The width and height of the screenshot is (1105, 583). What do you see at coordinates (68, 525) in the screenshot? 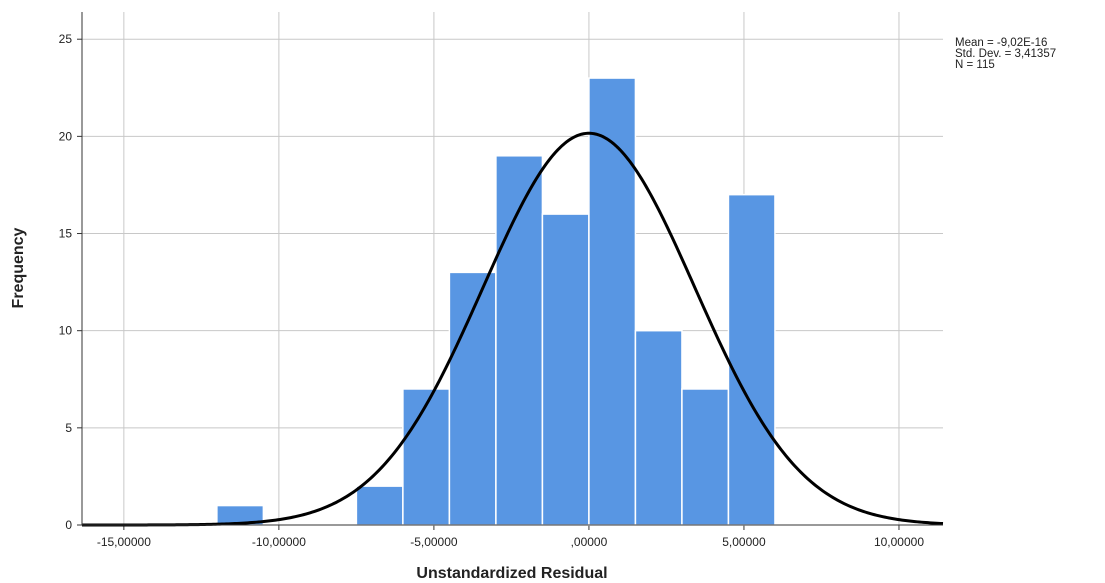
I see `y-tick-label: 0` at bounding box center [68, 525].